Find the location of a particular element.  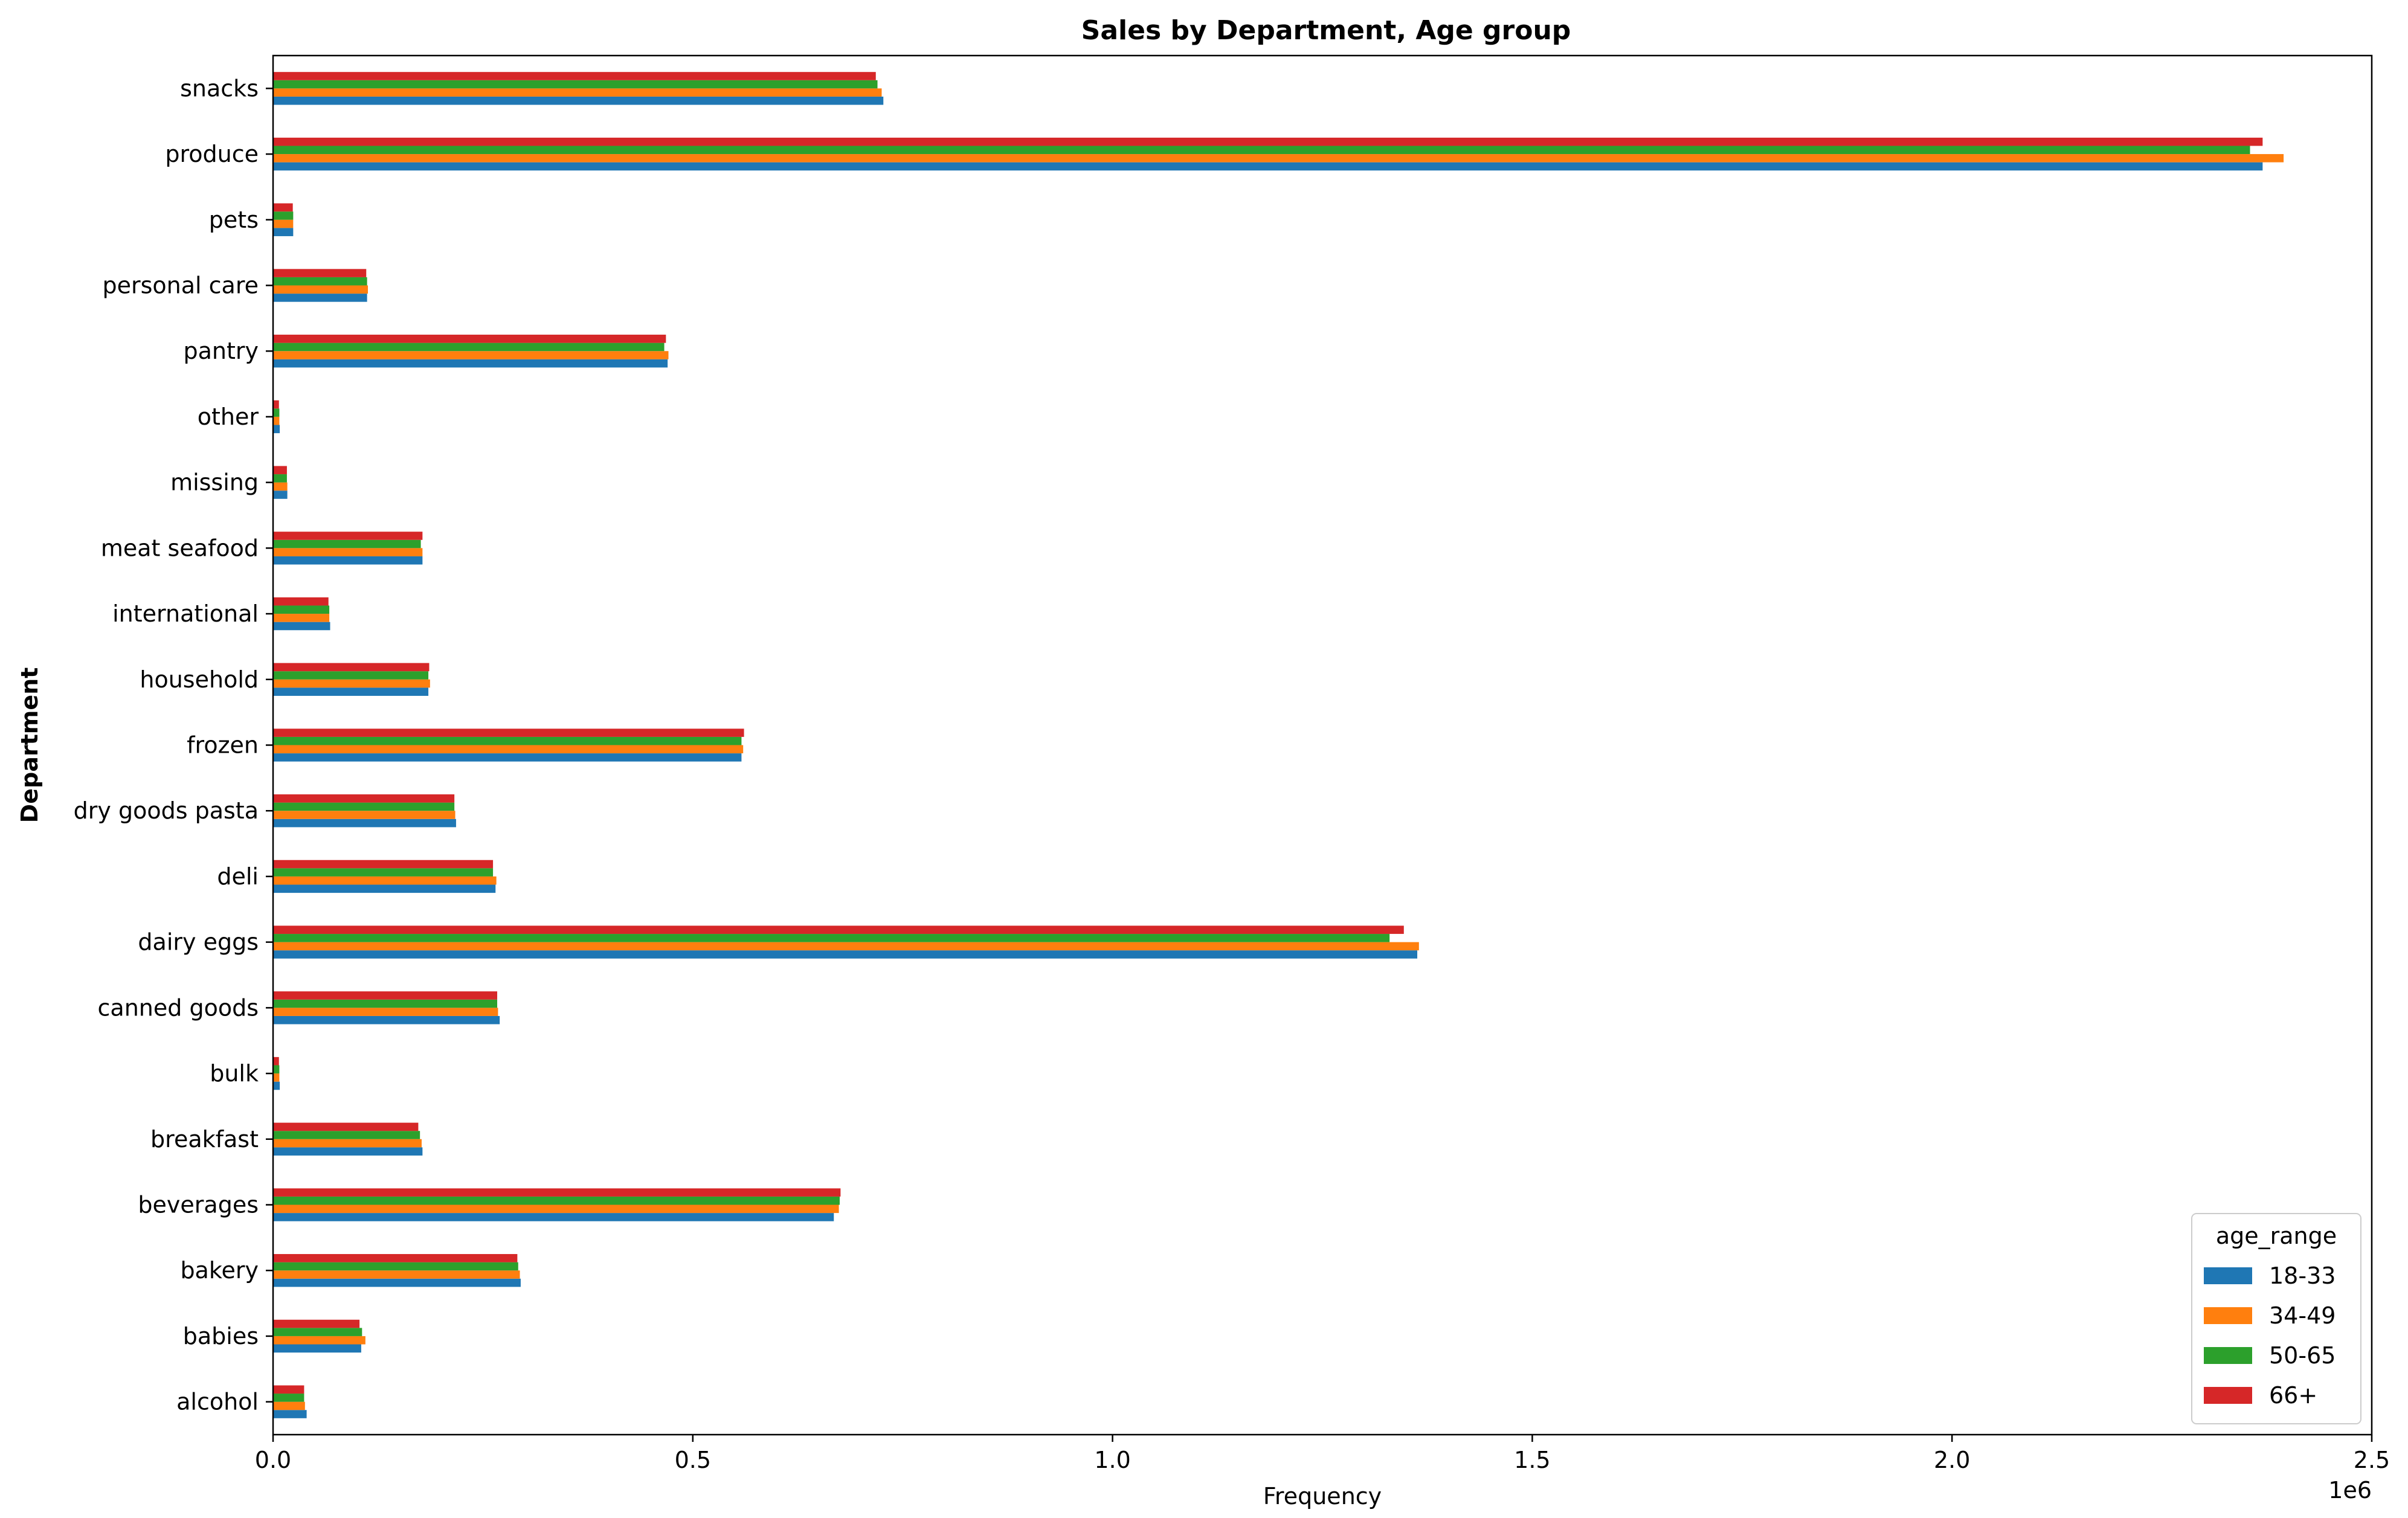

y-tick-label: snacks is located at coordinates (220, 88).